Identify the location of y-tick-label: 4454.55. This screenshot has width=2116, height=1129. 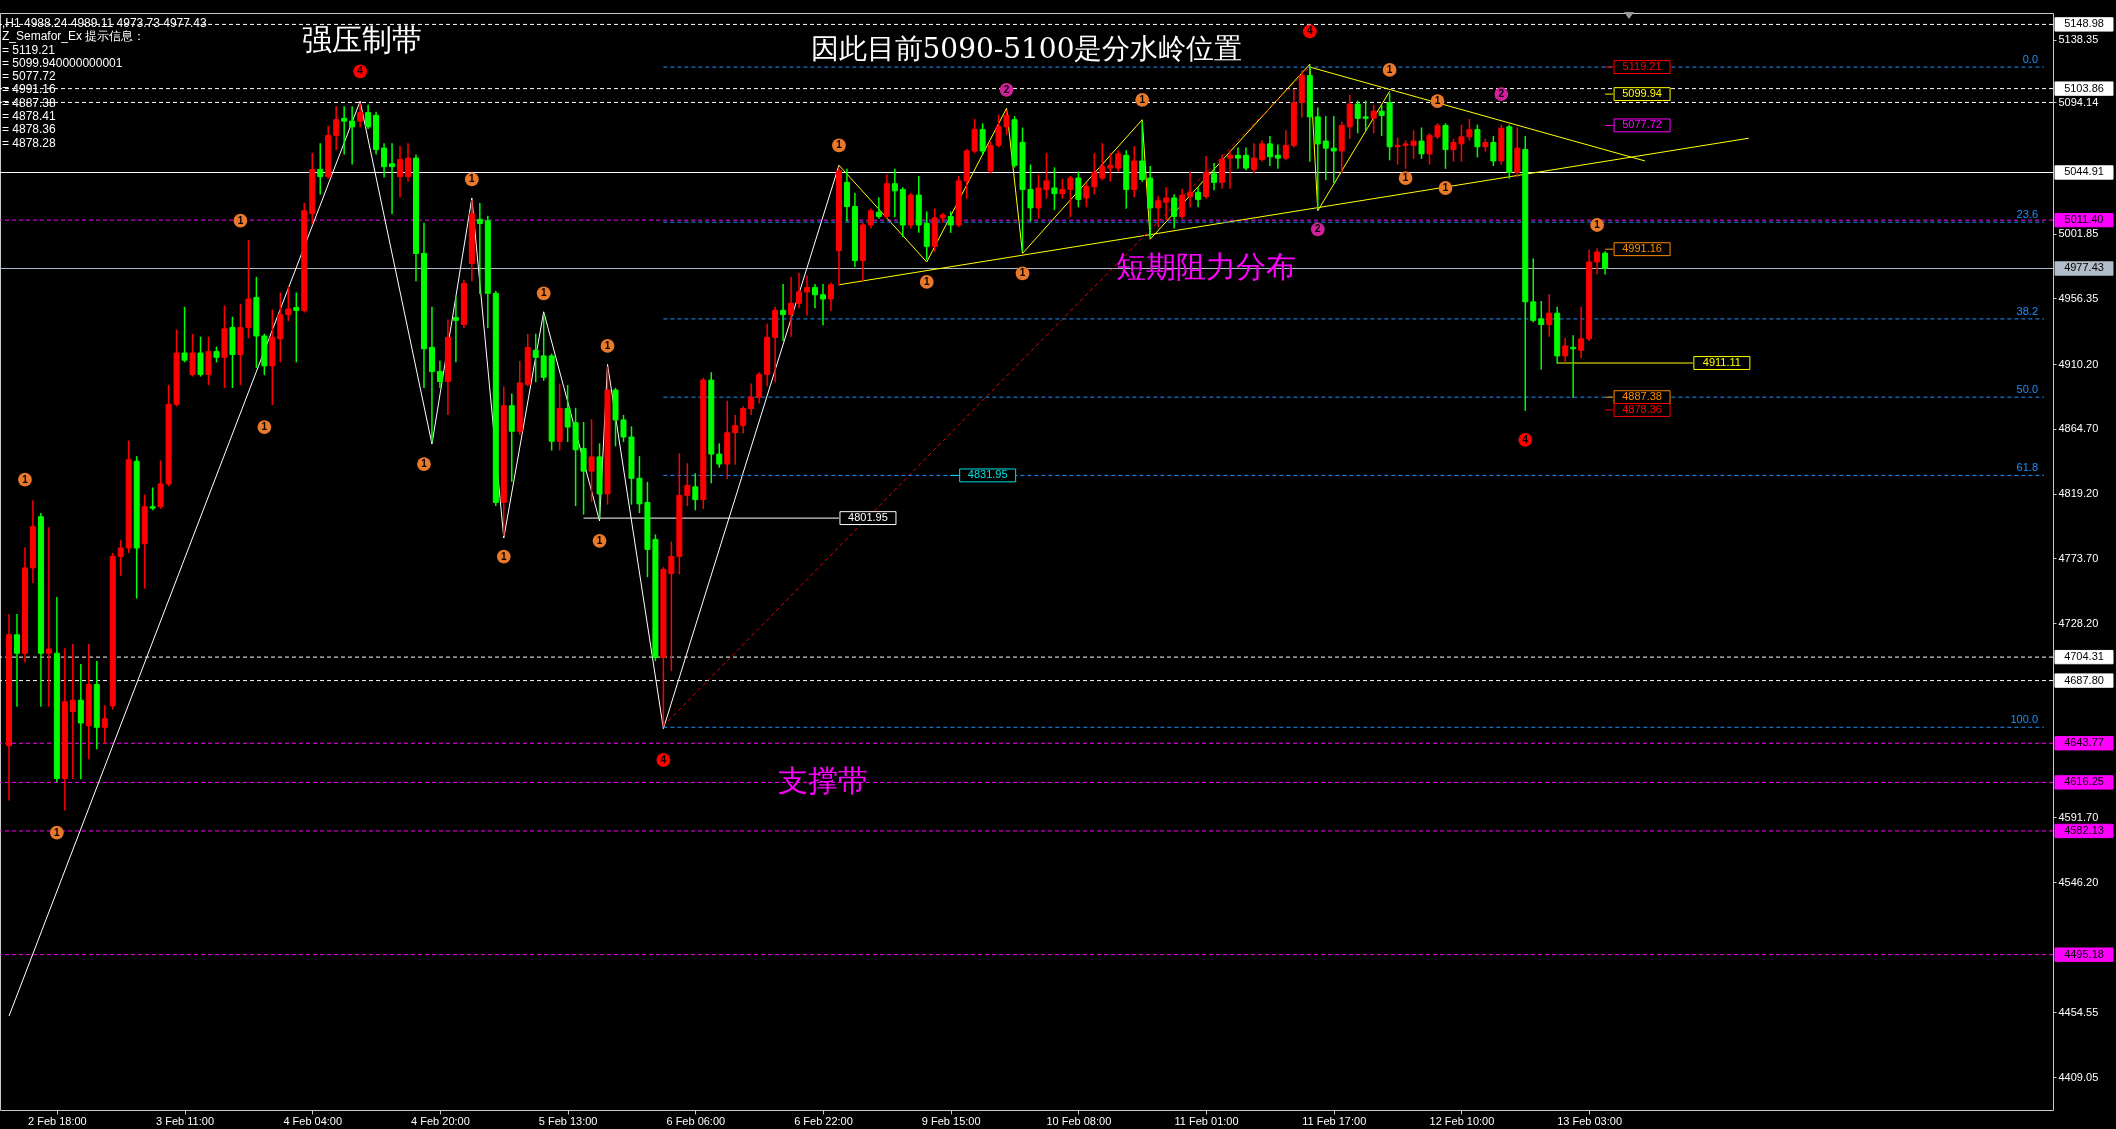
(2078, 1011).